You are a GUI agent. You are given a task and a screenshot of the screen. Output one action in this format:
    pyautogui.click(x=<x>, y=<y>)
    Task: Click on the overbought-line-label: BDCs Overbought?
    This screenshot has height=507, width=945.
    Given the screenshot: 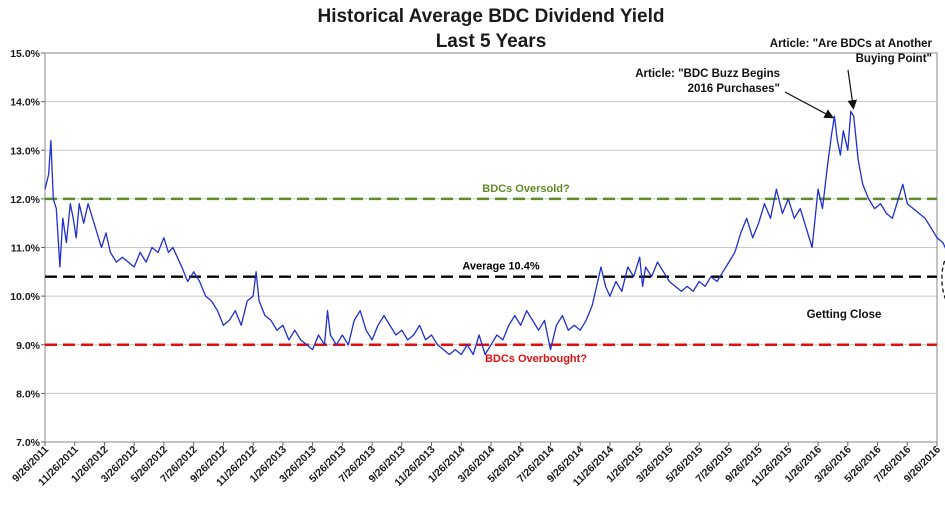 What is the action you would take?
    pyautogui.click(x=536, y=359)
    